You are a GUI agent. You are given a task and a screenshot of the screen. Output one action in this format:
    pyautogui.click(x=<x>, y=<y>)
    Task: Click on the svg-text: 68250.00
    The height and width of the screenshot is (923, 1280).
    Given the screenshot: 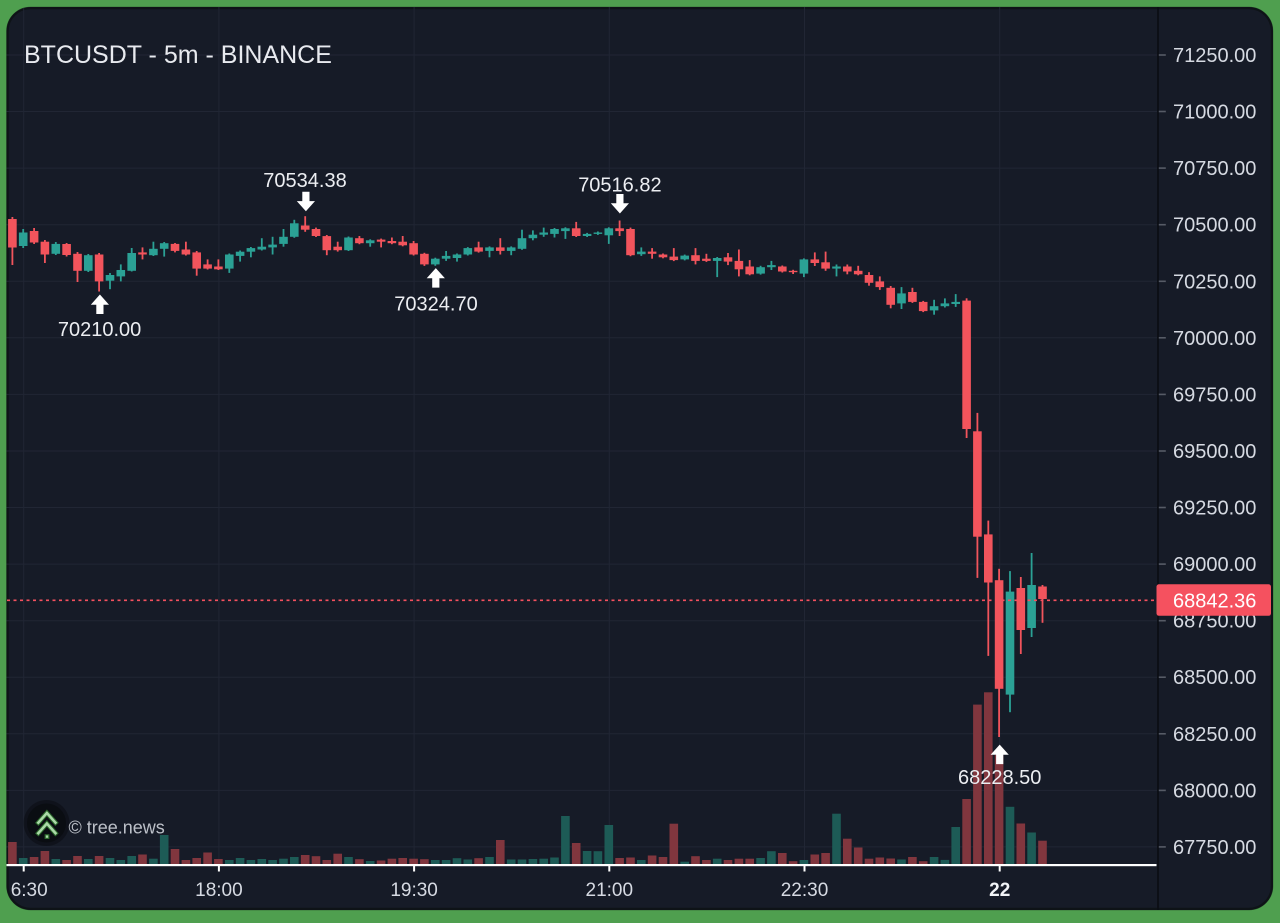 What is the action you would take?
    pyautogui.click(x=1214, y=735)
    